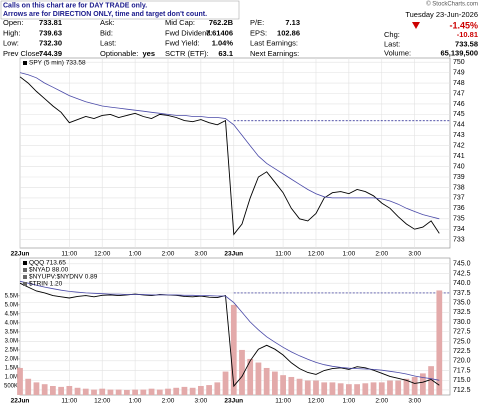 The width and height of the screenshot is (480, 406). What do you see at coordinates (459, 219) in the screenshot?
I see `y-tick-label: 735` at bounding box center [459, 219].